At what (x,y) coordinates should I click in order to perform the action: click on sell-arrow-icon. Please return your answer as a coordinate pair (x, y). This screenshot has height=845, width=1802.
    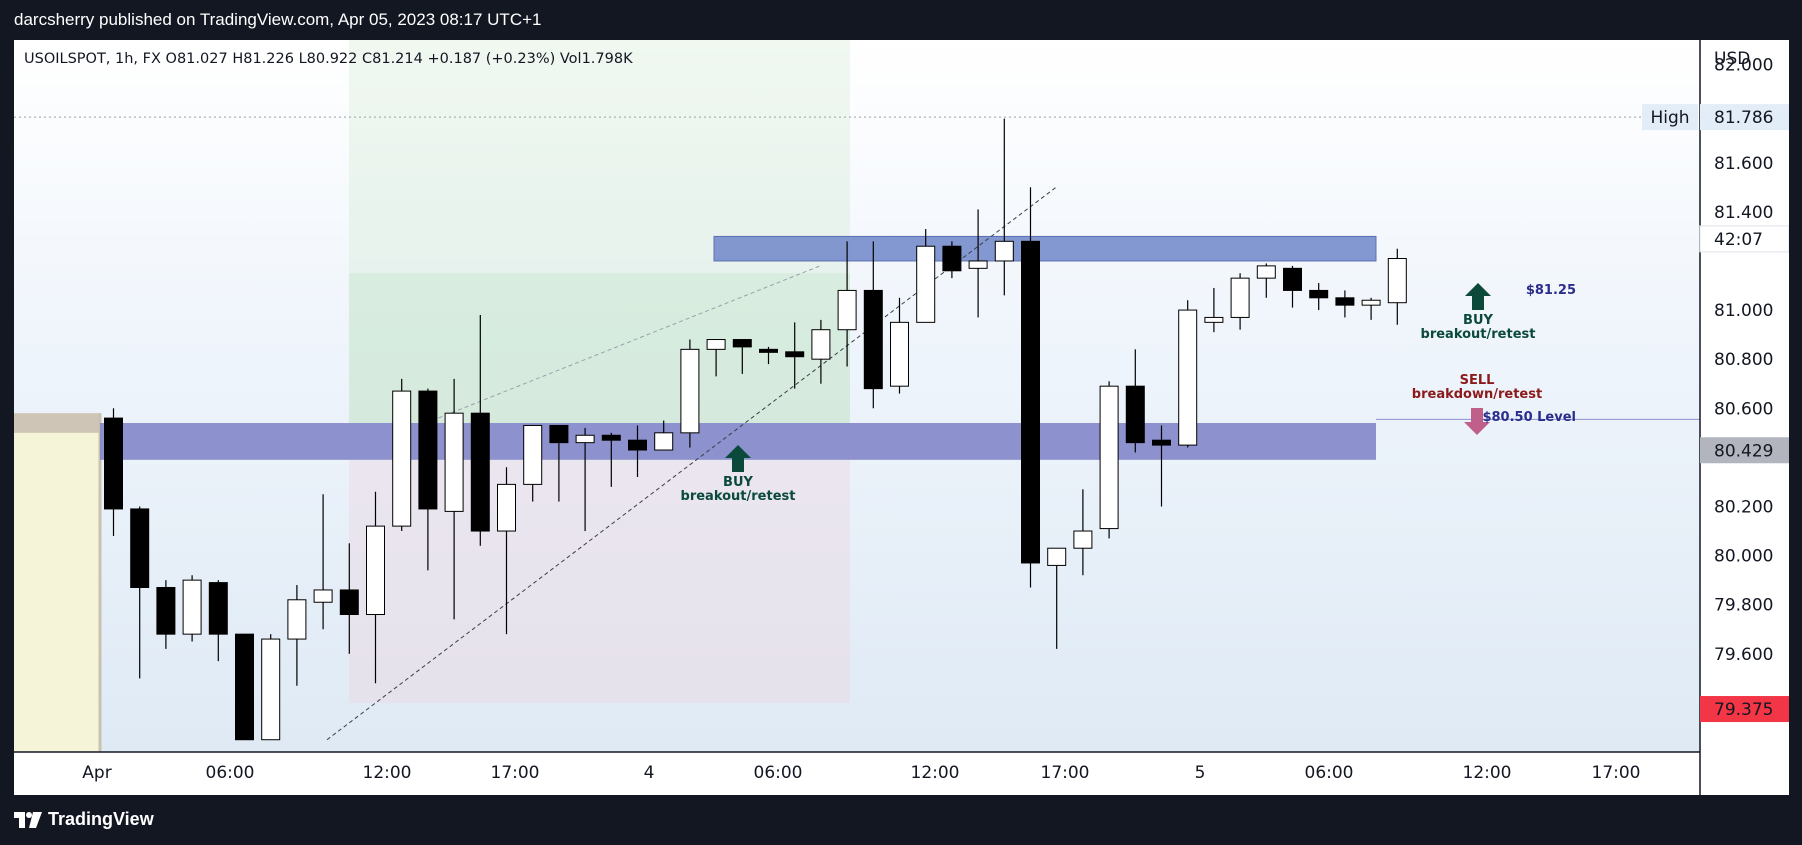
    Looking at the image, I should click on (1477, 421).